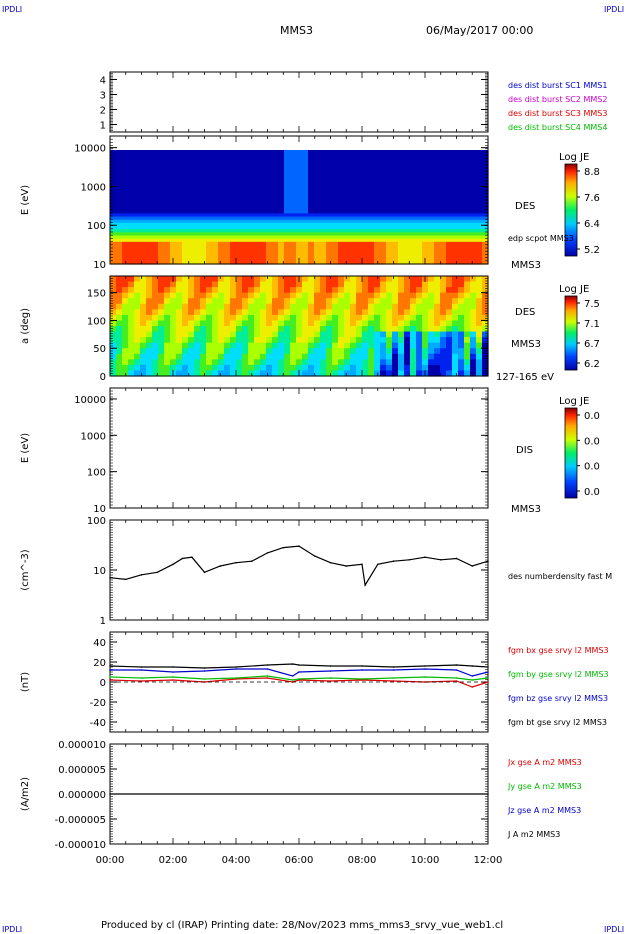 This screenshot has width=630, height=934. What do you see at coordinates (524, 450) in the screenshot?
I see `dis-energy-species-label: DIS` at bounding box center [524, 450].